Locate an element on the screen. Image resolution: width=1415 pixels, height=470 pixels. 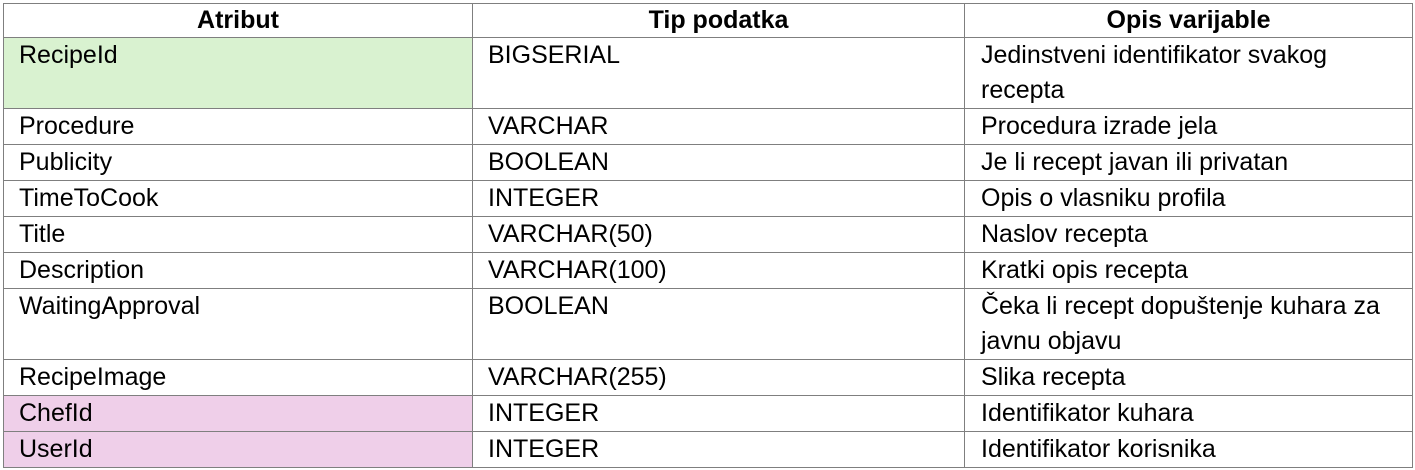
table-row: Procedure VARCHAR Procedura izrade jela is located at coordinates (708, 126).